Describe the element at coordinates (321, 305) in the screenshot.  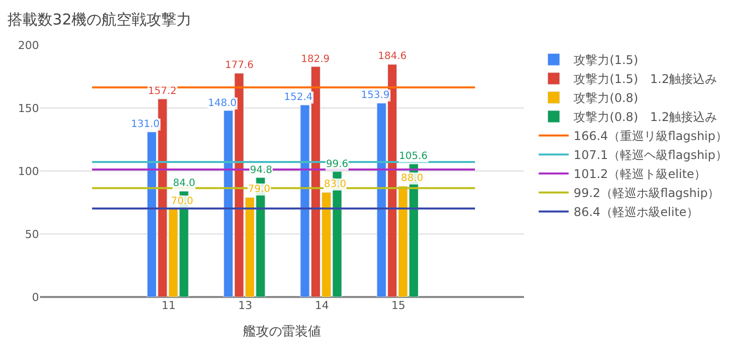
I see `x-tick-label: 14` at that location.